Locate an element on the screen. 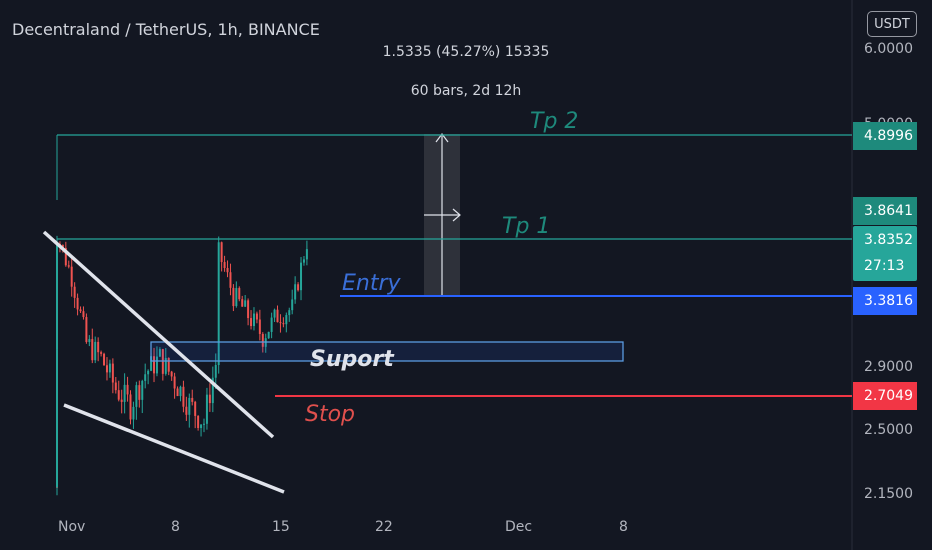 This screenshot has width=932, height=550. support-zone is located at coordinates (387, 351).